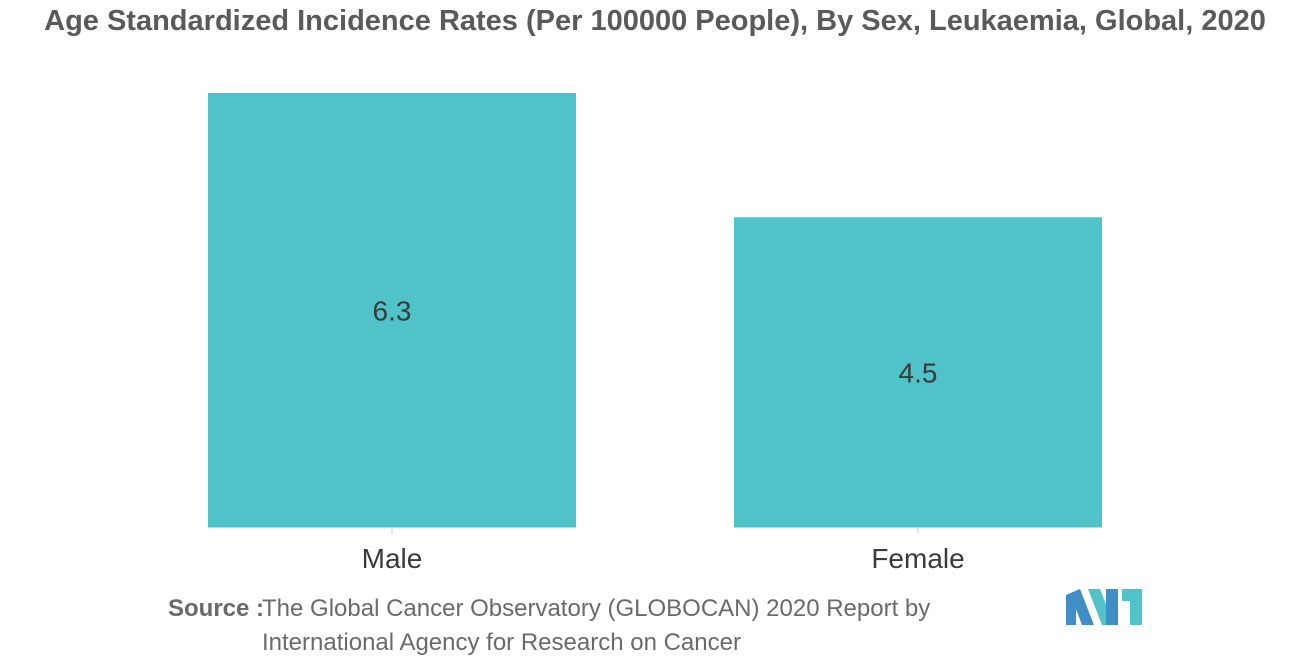 This screenshot has width=1310, height=660. I want to click on x-tick-label-female: Female, so click(917, 558).